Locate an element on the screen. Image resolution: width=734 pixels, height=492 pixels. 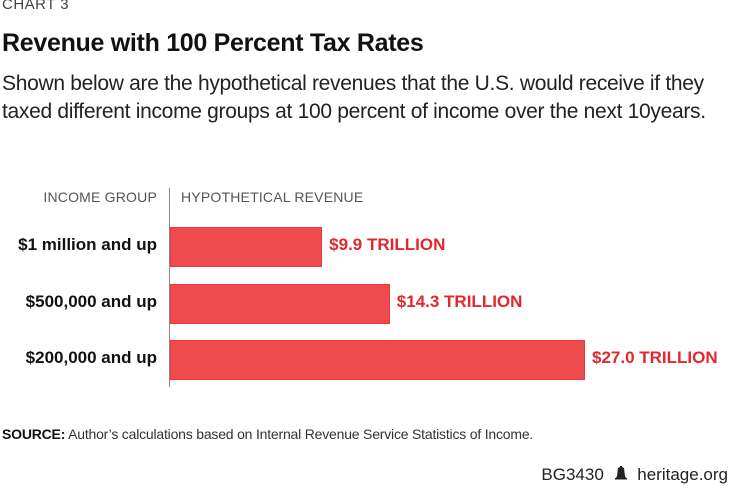
value-label: $14.3 TRILLION is located at coordinates (459, 301).